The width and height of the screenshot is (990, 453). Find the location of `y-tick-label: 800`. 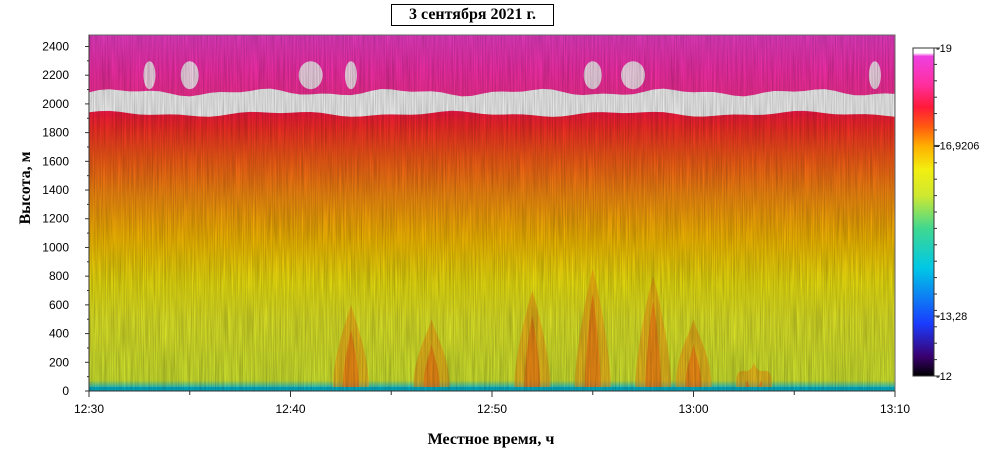

y-tick-label: 800 is located at coordinates (59, 276).